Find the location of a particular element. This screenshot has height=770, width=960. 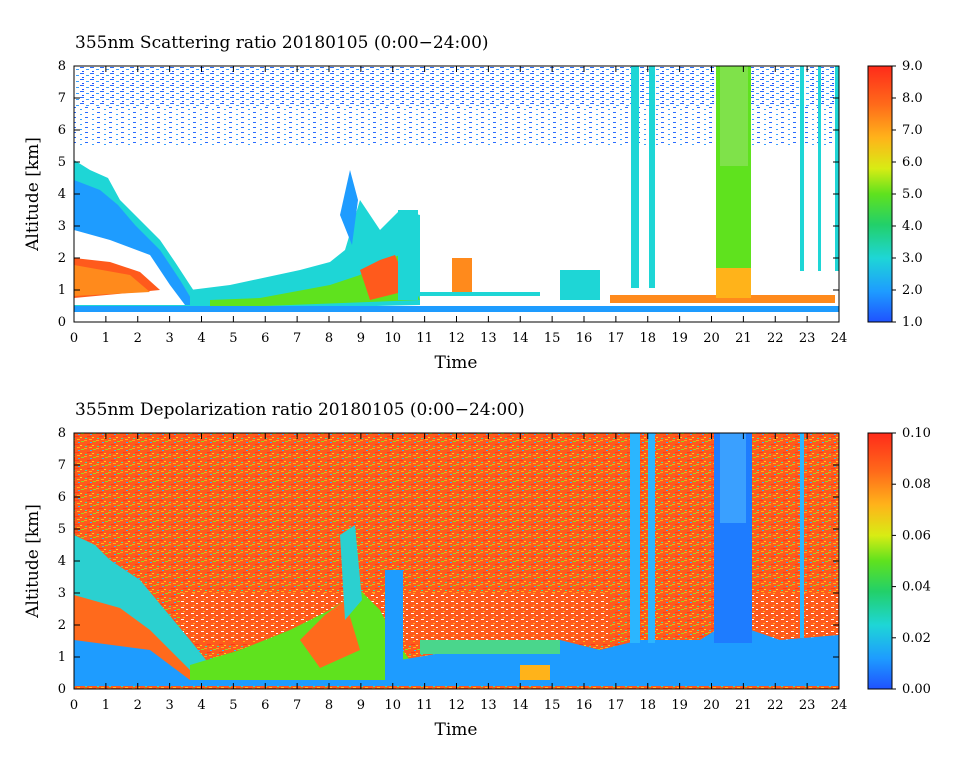

y-tick-label: 4 is located at coordinates (62, 194).